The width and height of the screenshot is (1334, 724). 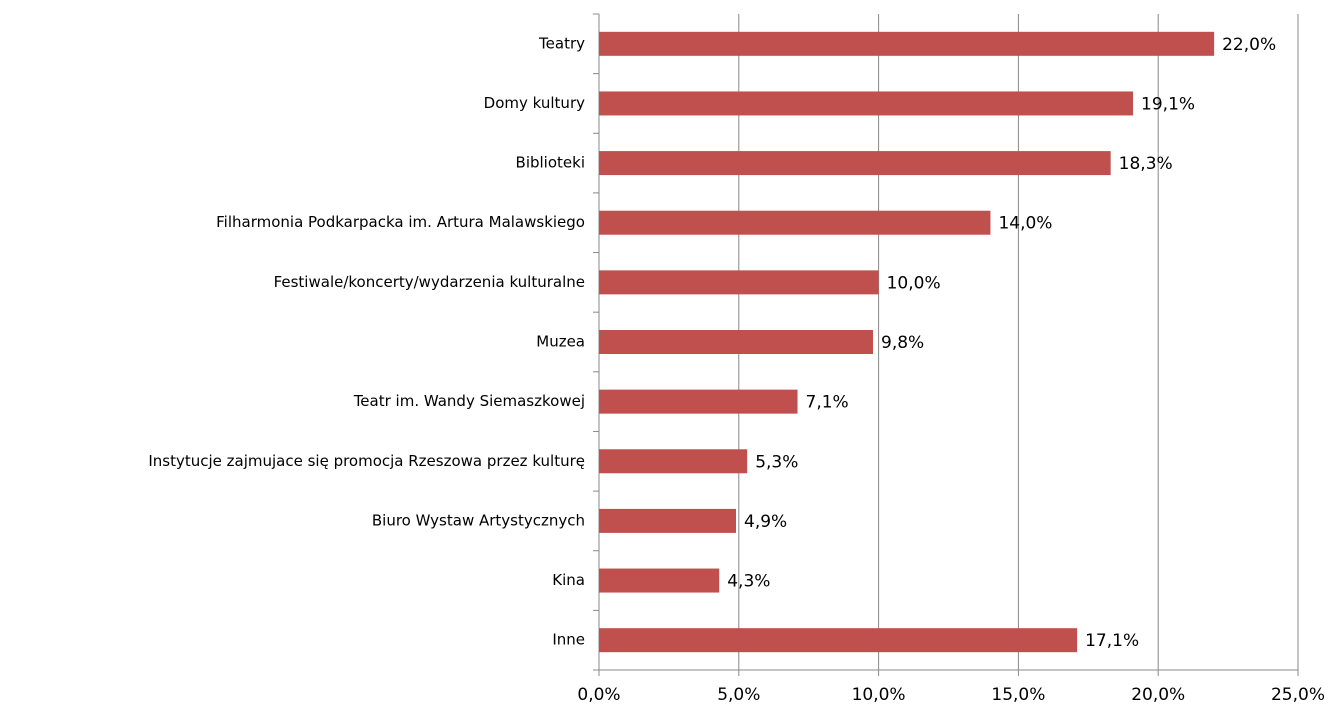 What do you see at coordinates (1025, 224) in the screenshot?
I see `value-label: 14,0%` at bounding box center [1025, 224].